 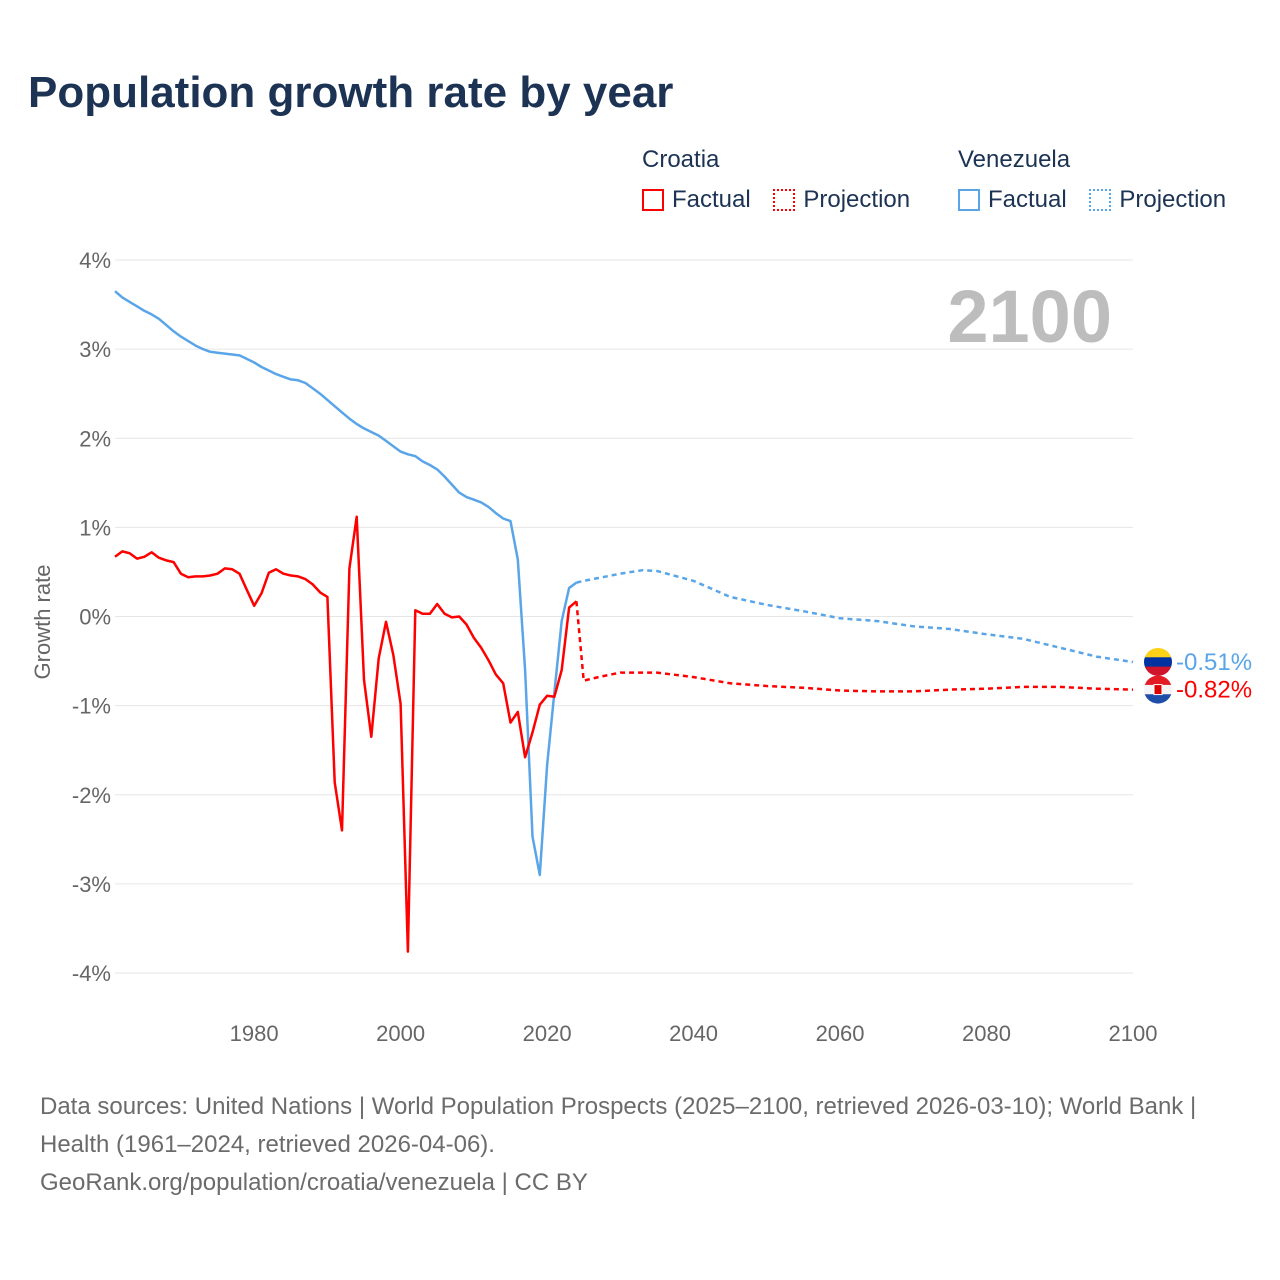 What do you see at coordinates (95, 617) in the screenshot?
I see `y-tick-label: 0%` at bounding box center [95, 617].